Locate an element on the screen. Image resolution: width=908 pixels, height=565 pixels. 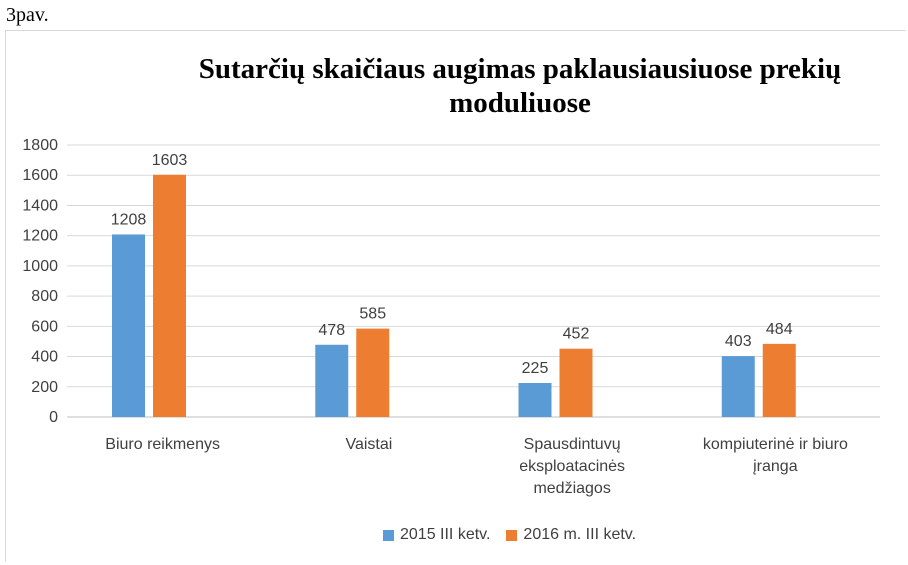
legend-label-series-2: 2016 m. III ketv. is located at coordinates (580, 534).